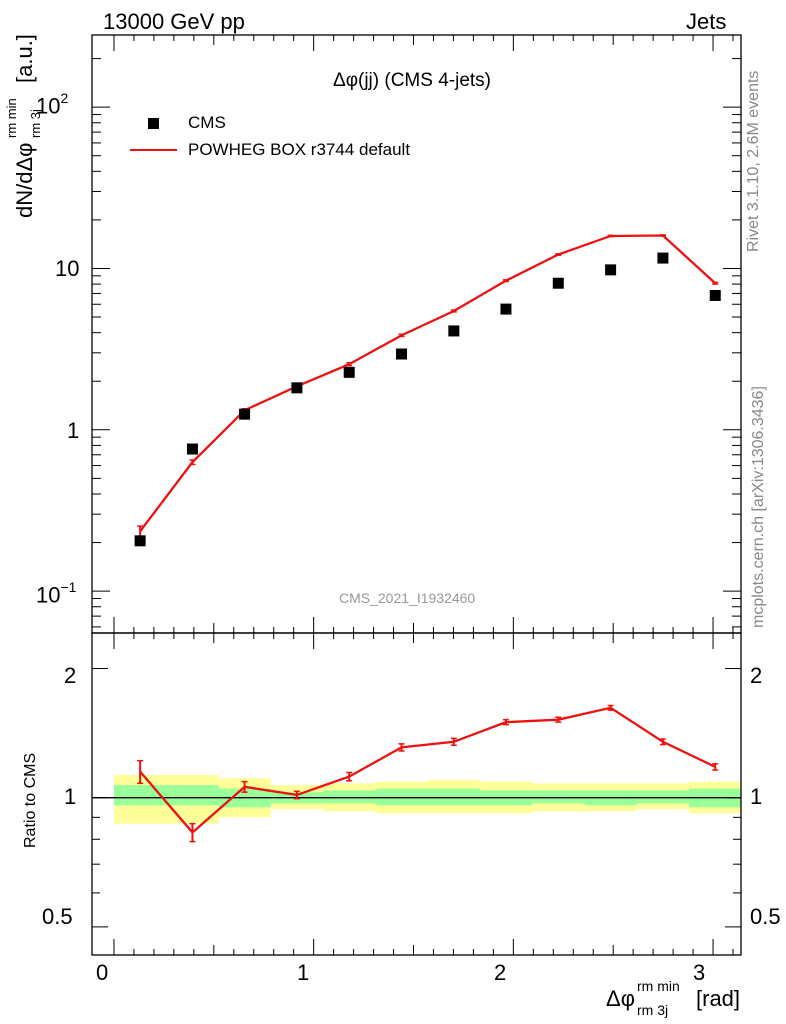 The height and width of the screenshot is (1024, 786). Describe the element at coordinates (756, 796) in the screenshot. I see `ratio-ytick-label-1-right: 1` at that location.